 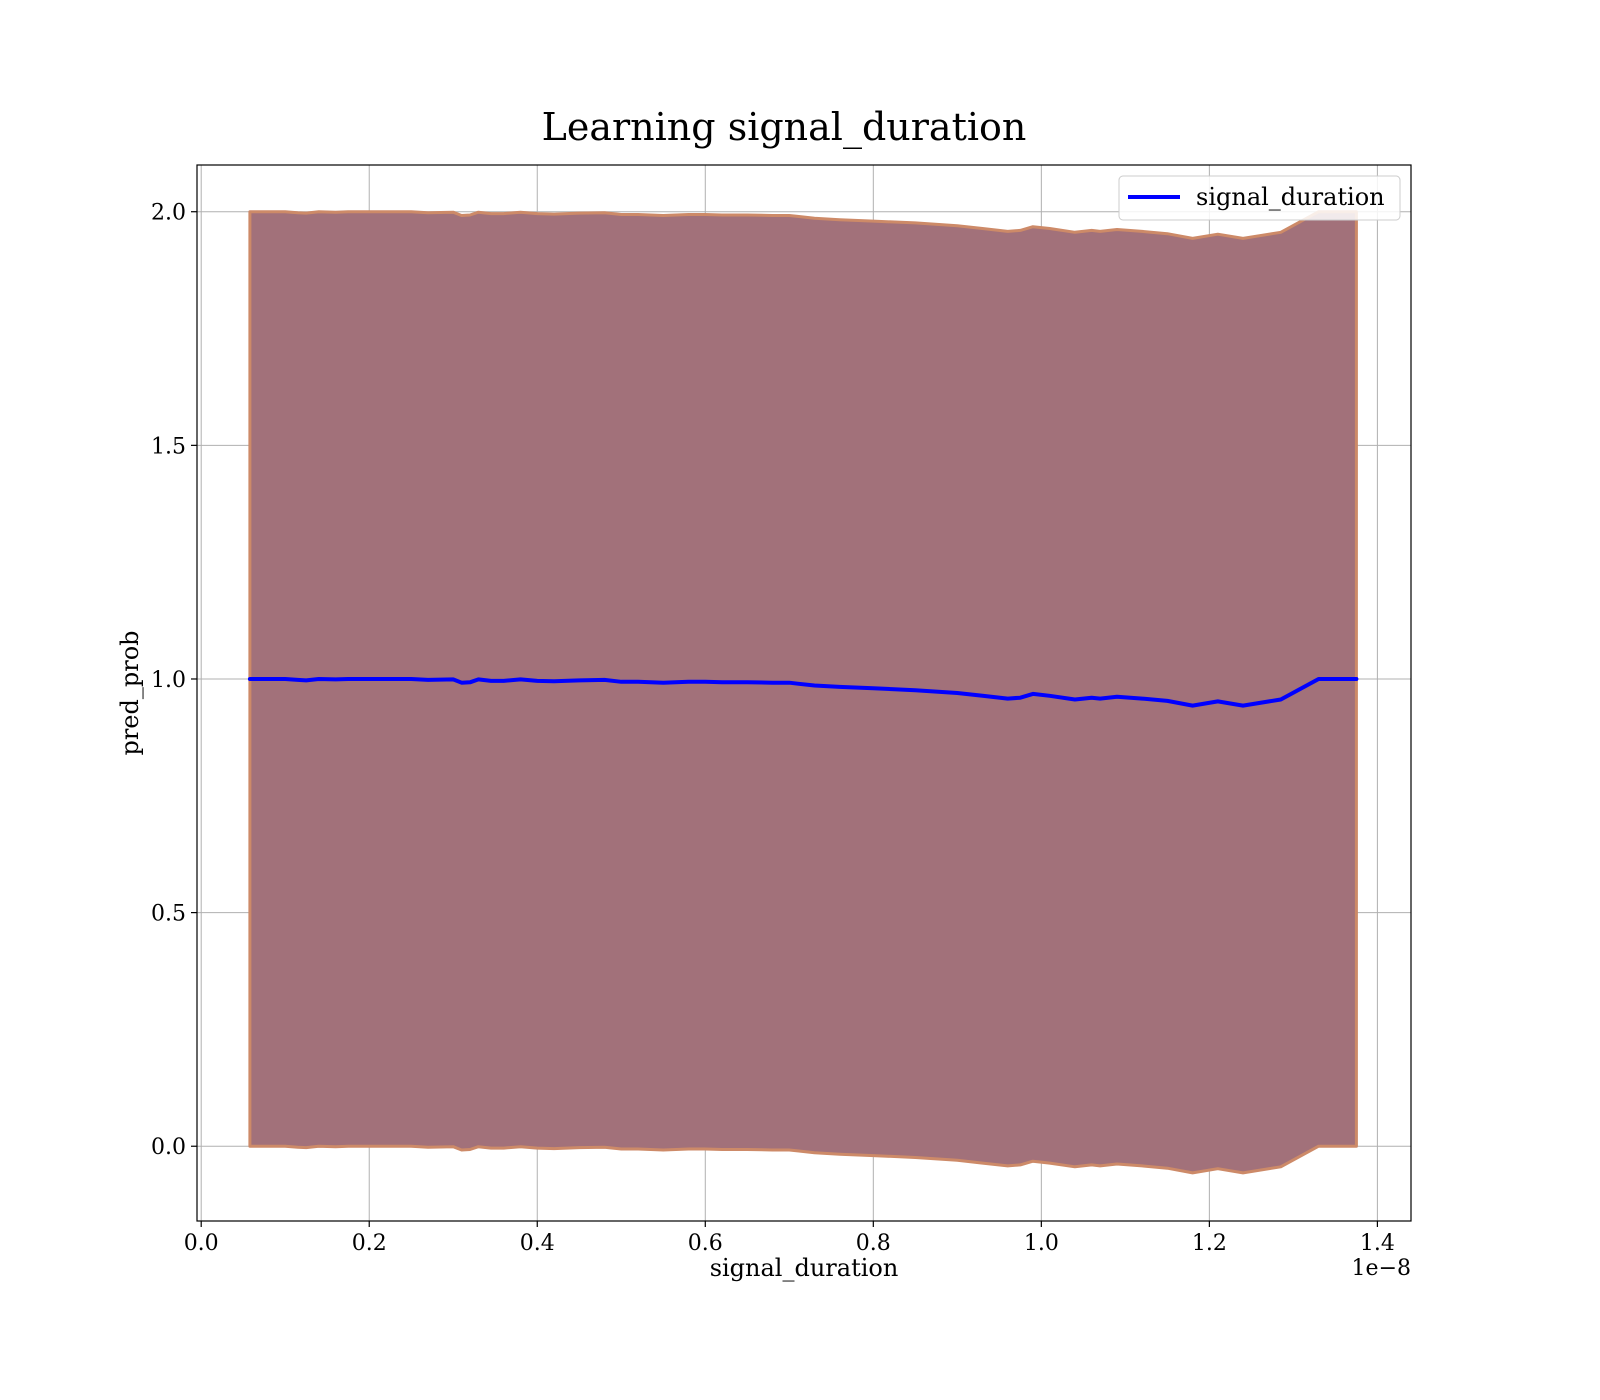 I want to click on x-tick-label: 0.0, so click(x=201, y=1243).